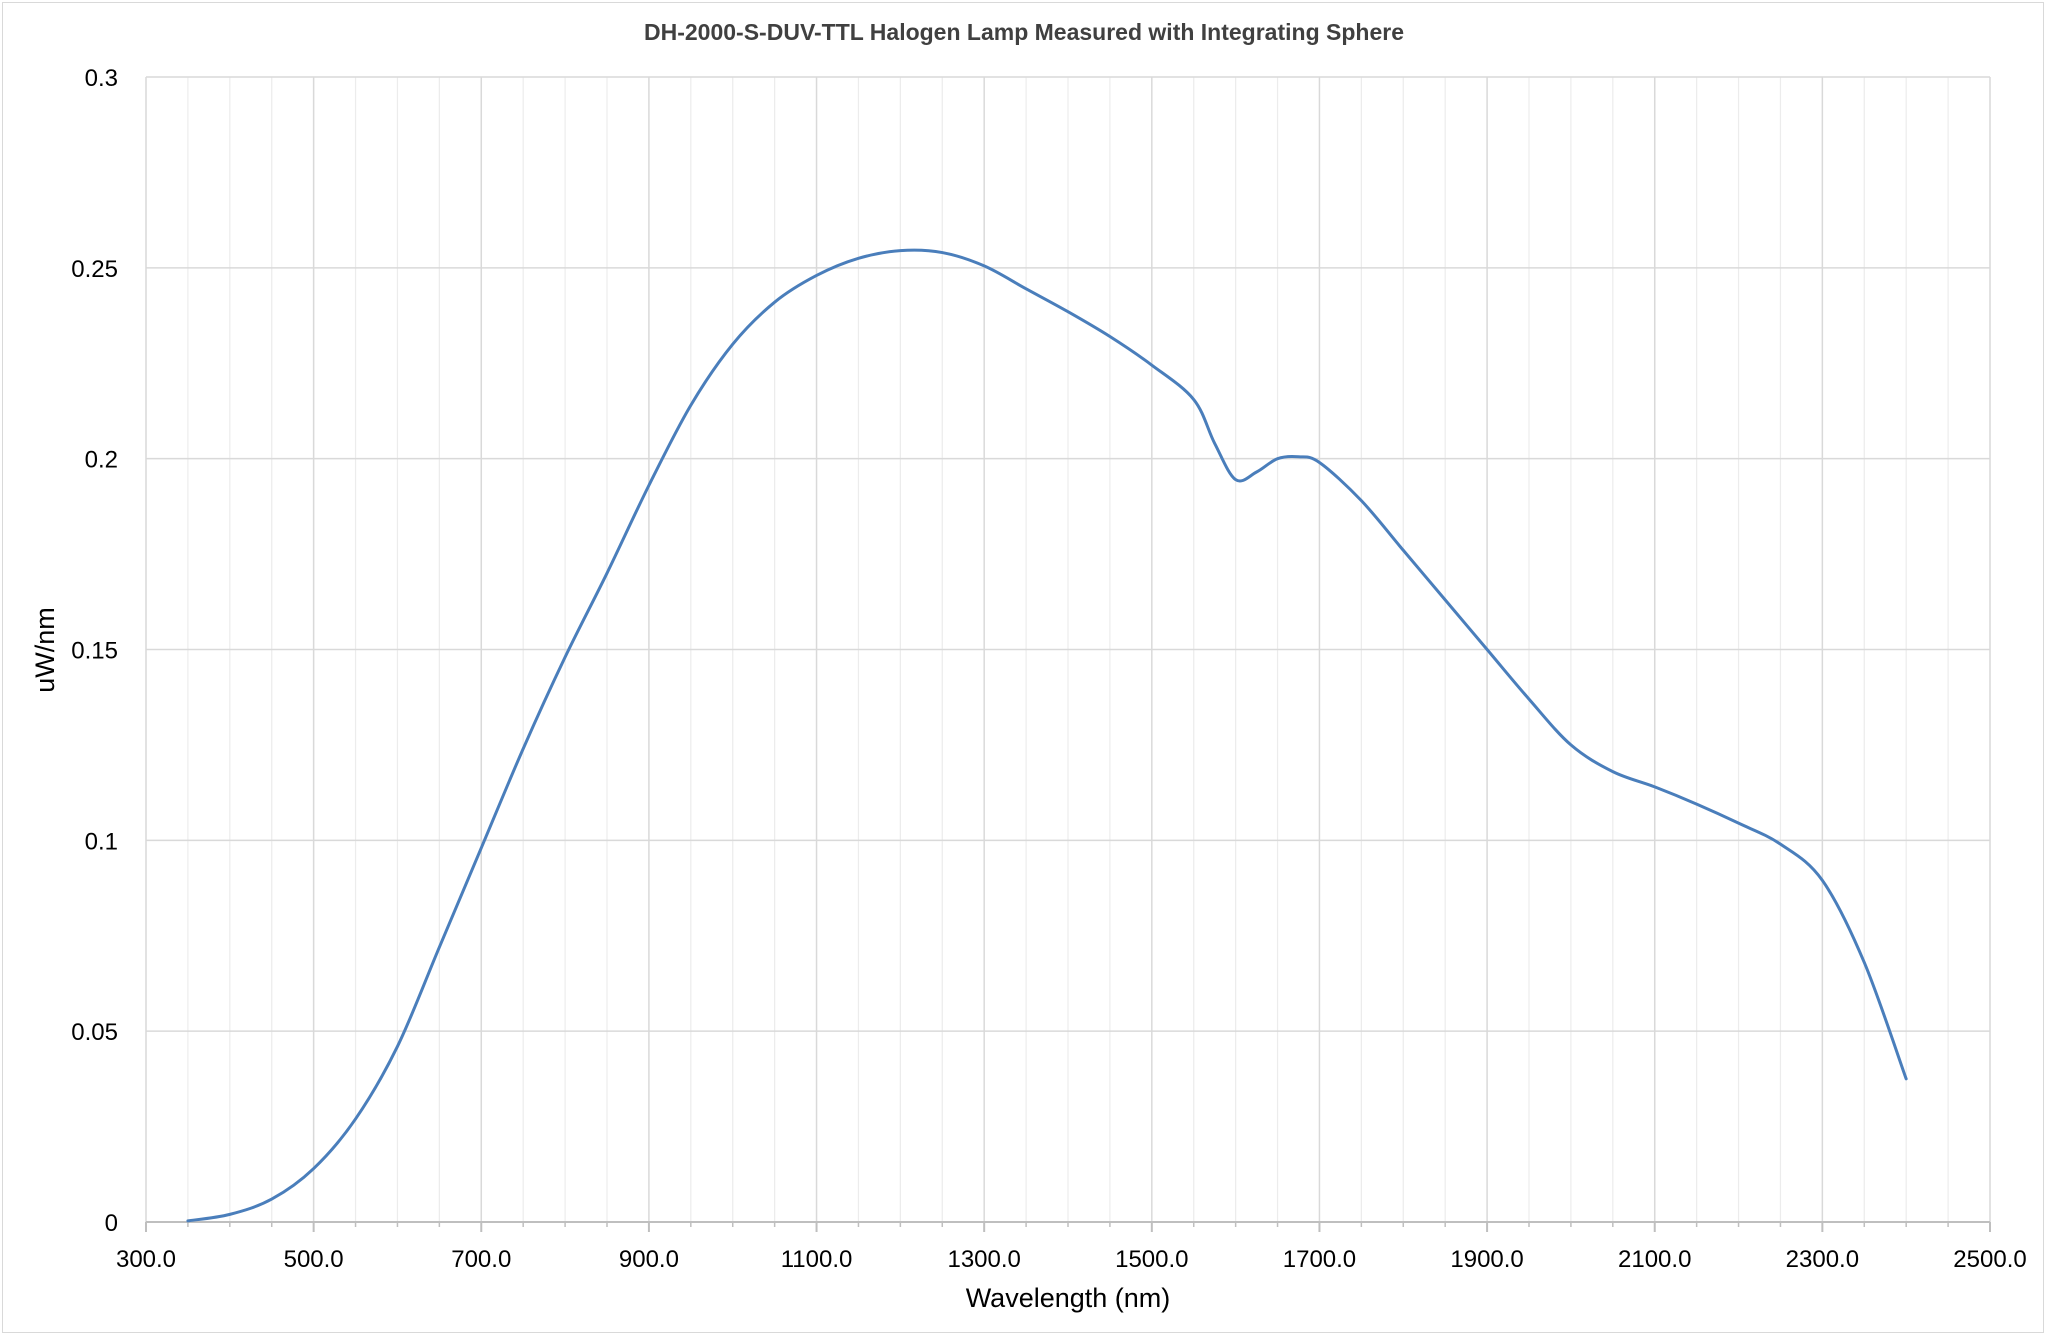 This screenshot has width=2048, height=1337. I want to click on x-tick-label: 2100.0, so click(1654, 1259).